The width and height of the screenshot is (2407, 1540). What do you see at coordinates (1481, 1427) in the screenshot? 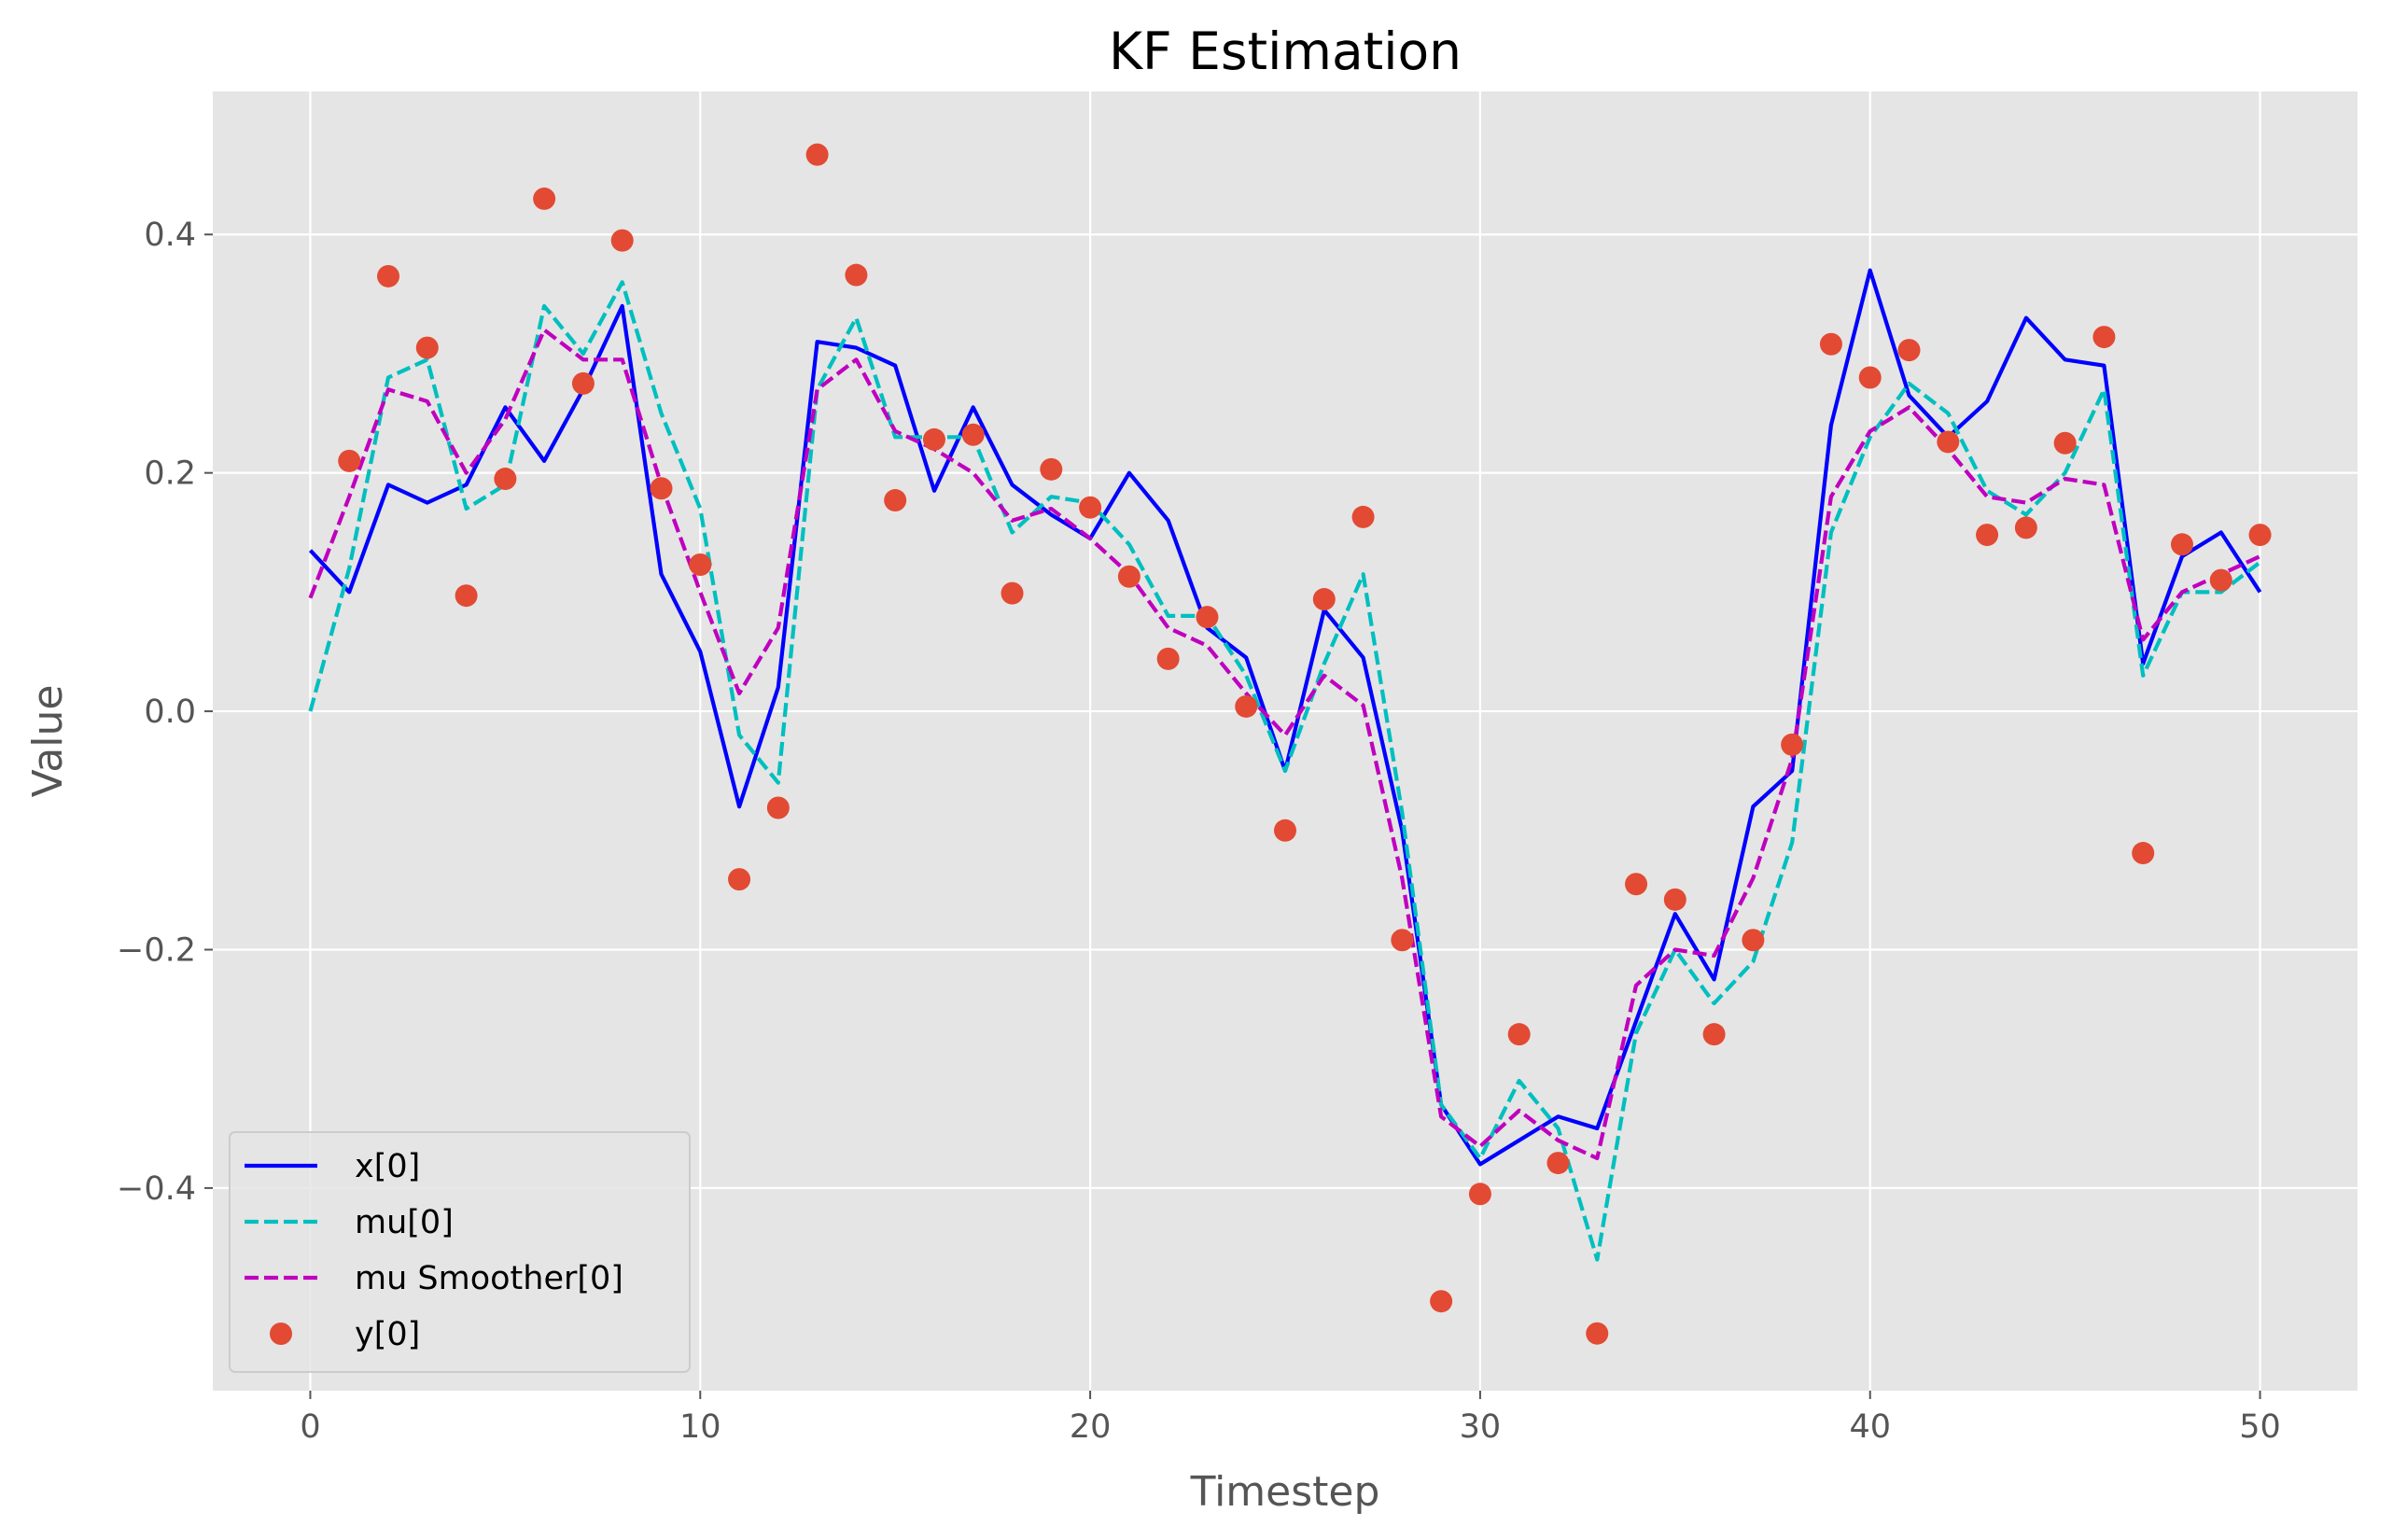
I see `x-tick-label: 30` at bounding box center [1481, 1427].